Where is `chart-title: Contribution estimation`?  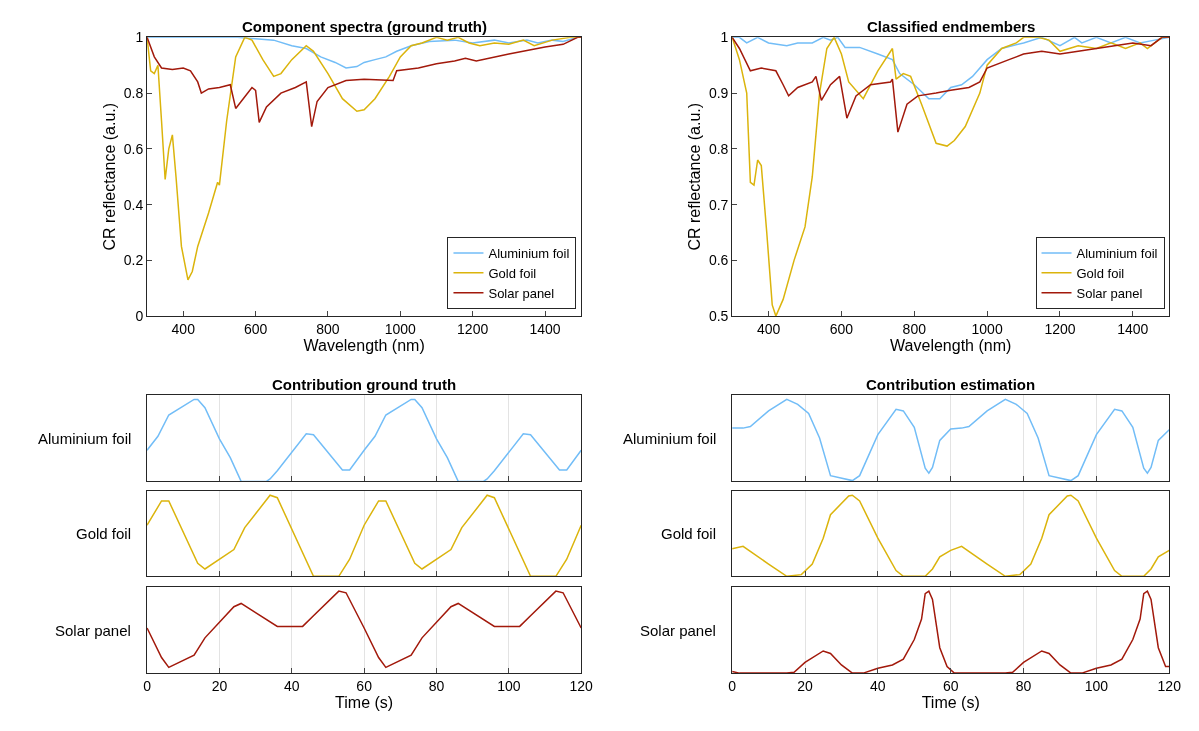 chart-title: Contribution estimation is located at coordinates (951, 384).